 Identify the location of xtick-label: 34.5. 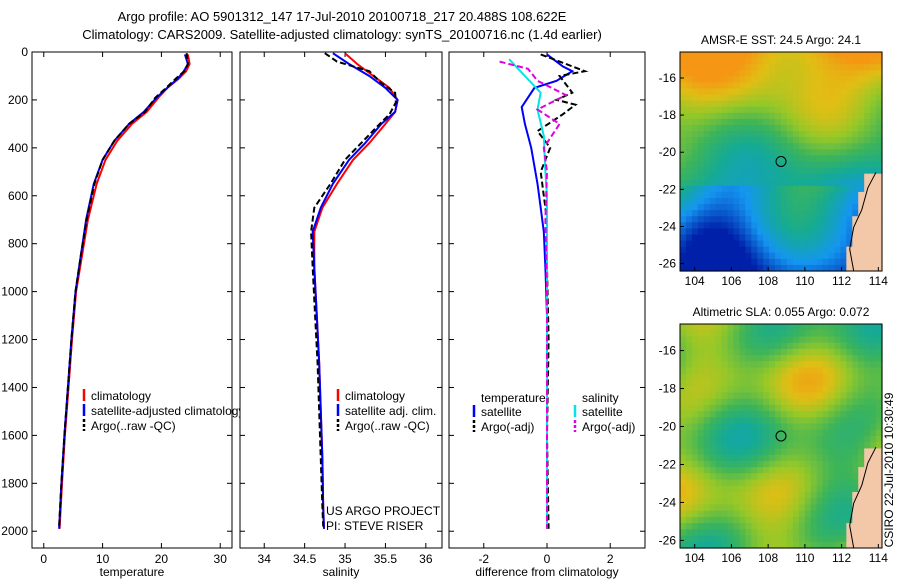
(305, 559).